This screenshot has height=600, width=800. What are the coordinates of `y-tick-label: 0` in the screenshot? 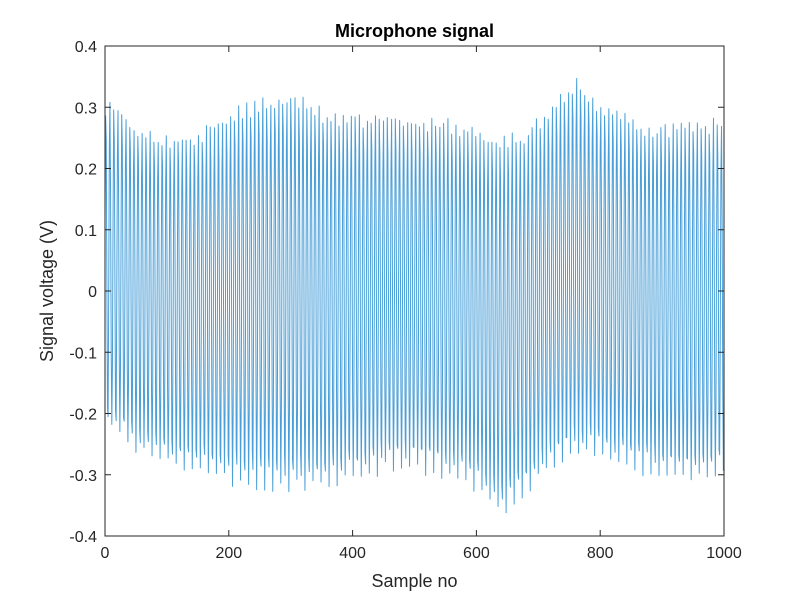 It's located at (92, 292).